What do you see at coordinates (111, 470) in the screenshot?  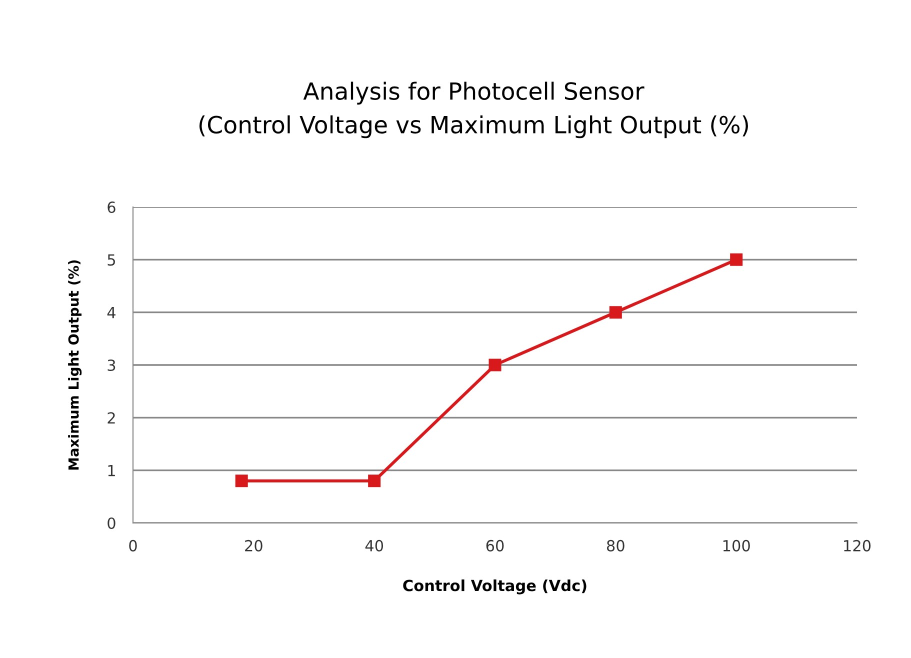 I see `y-tick-label: 1` at bounding box center [111, 470].